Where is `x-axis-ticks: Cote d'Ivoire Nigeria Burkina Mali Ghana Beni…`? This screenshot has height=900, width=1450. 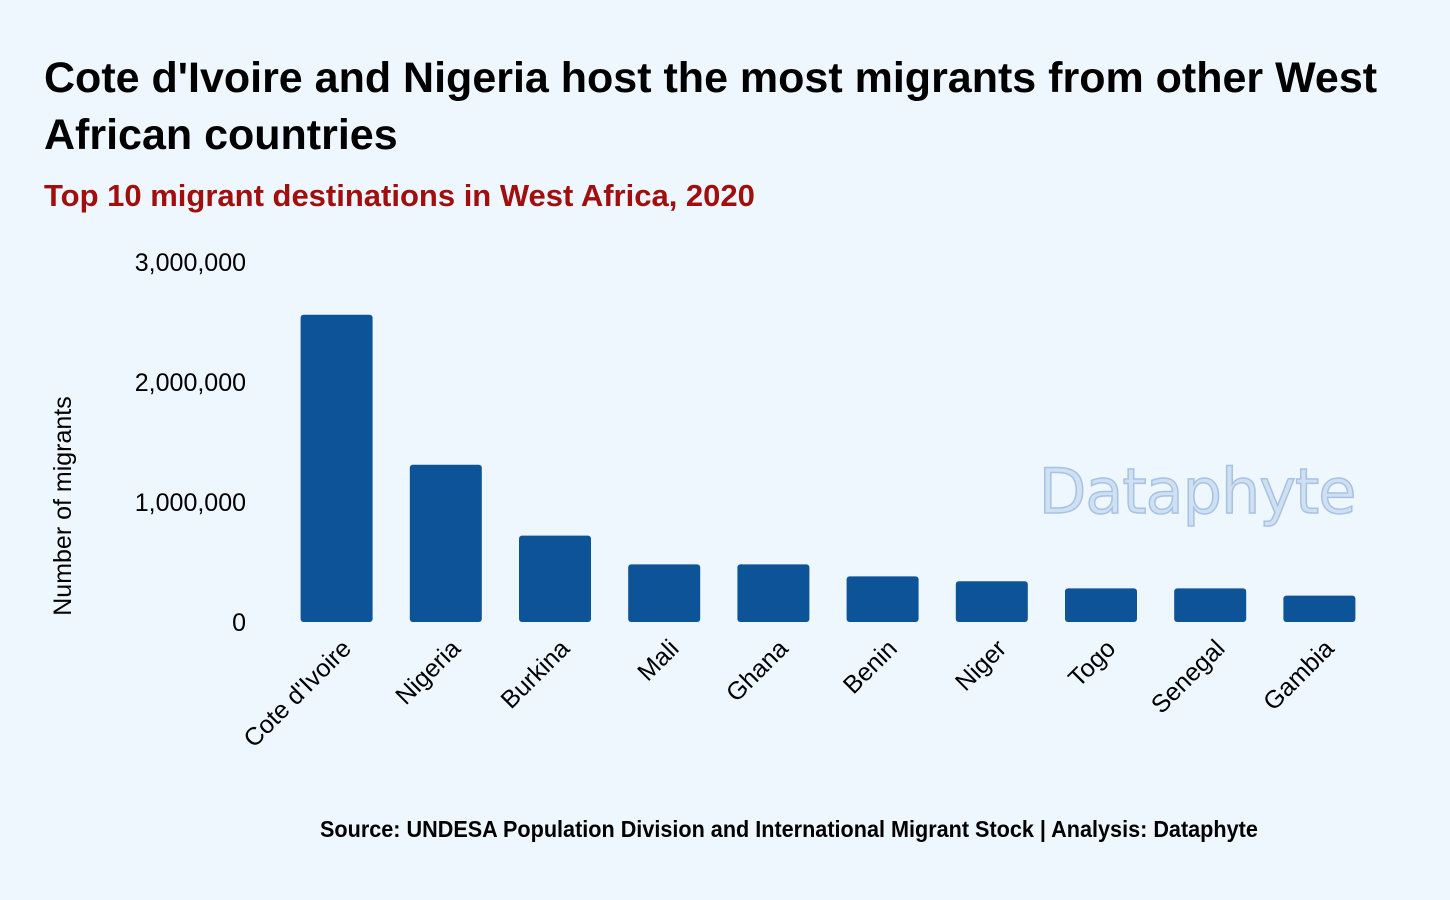 x-axis-ticks: Cote d'Ivoire Nigeria Burkina Mali Ghana Beni… is located at coordinates (788, 693).